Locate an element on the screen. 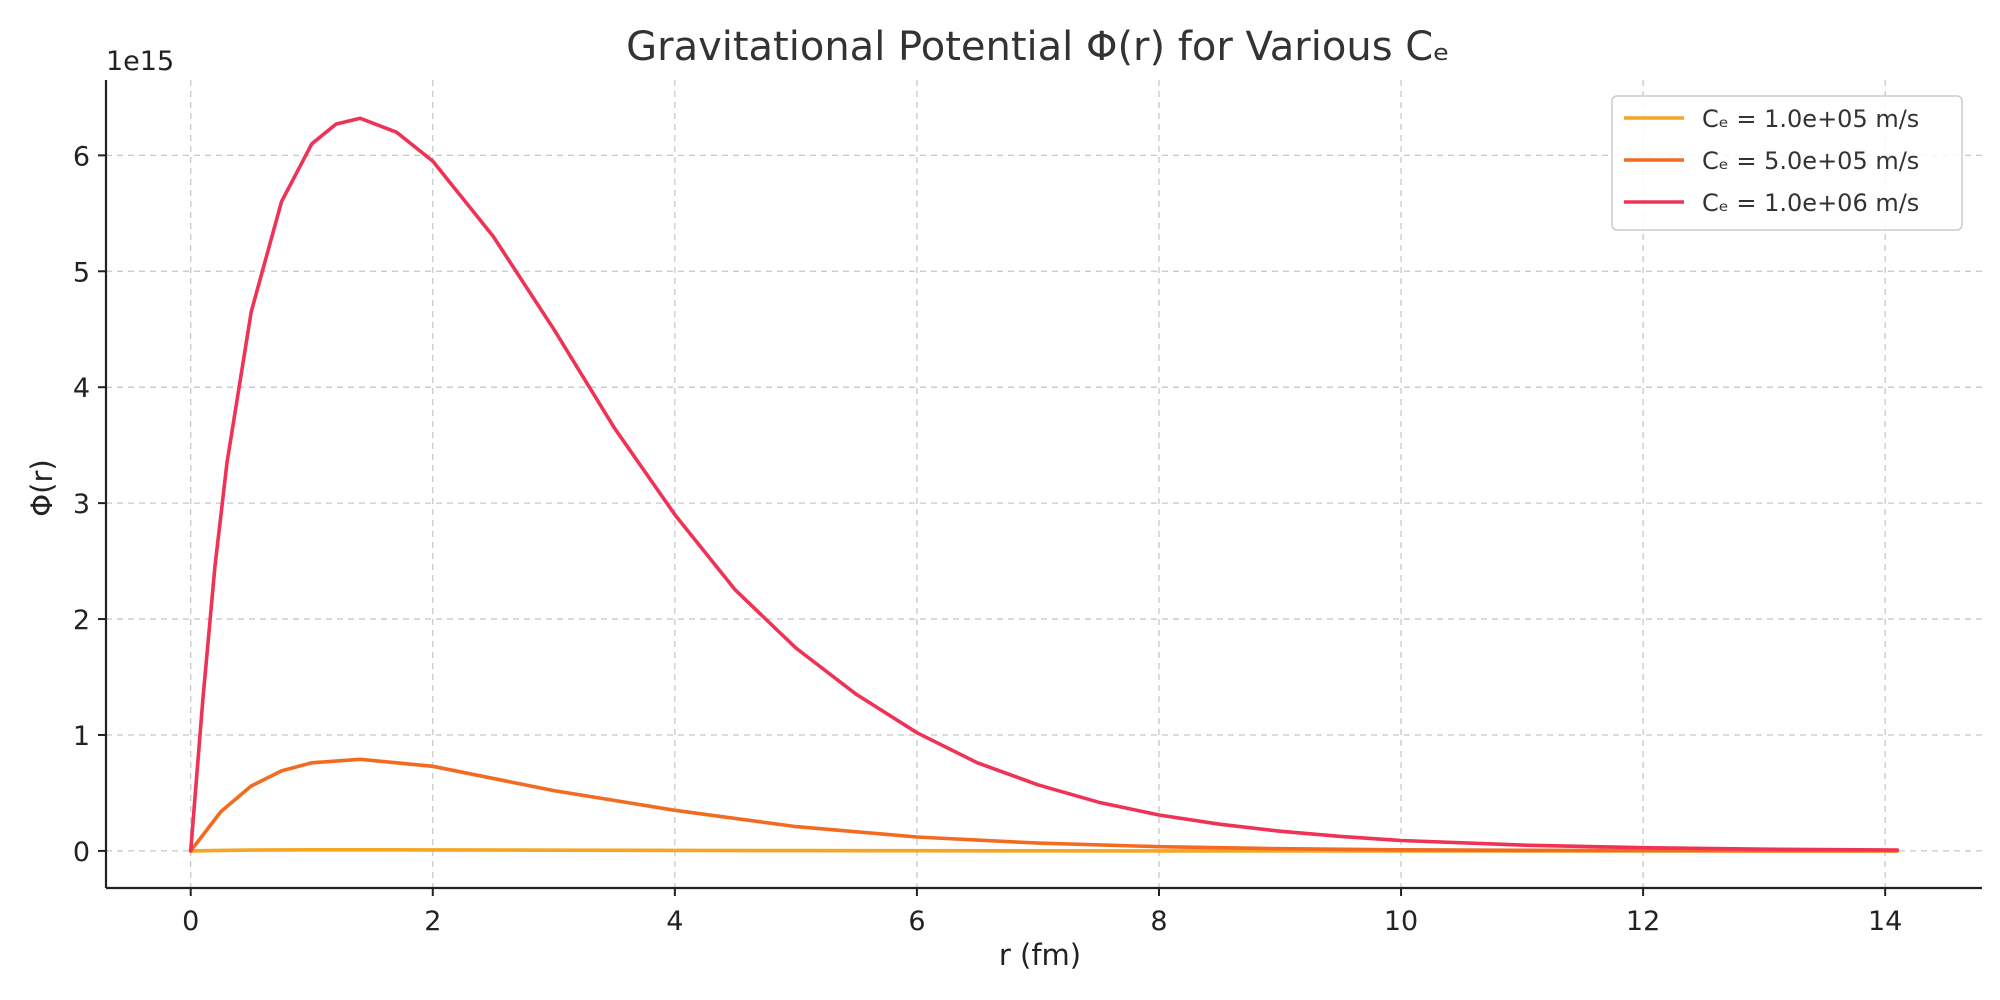  x-tick-label-7: 14 is located at coordinates (1885, 921).